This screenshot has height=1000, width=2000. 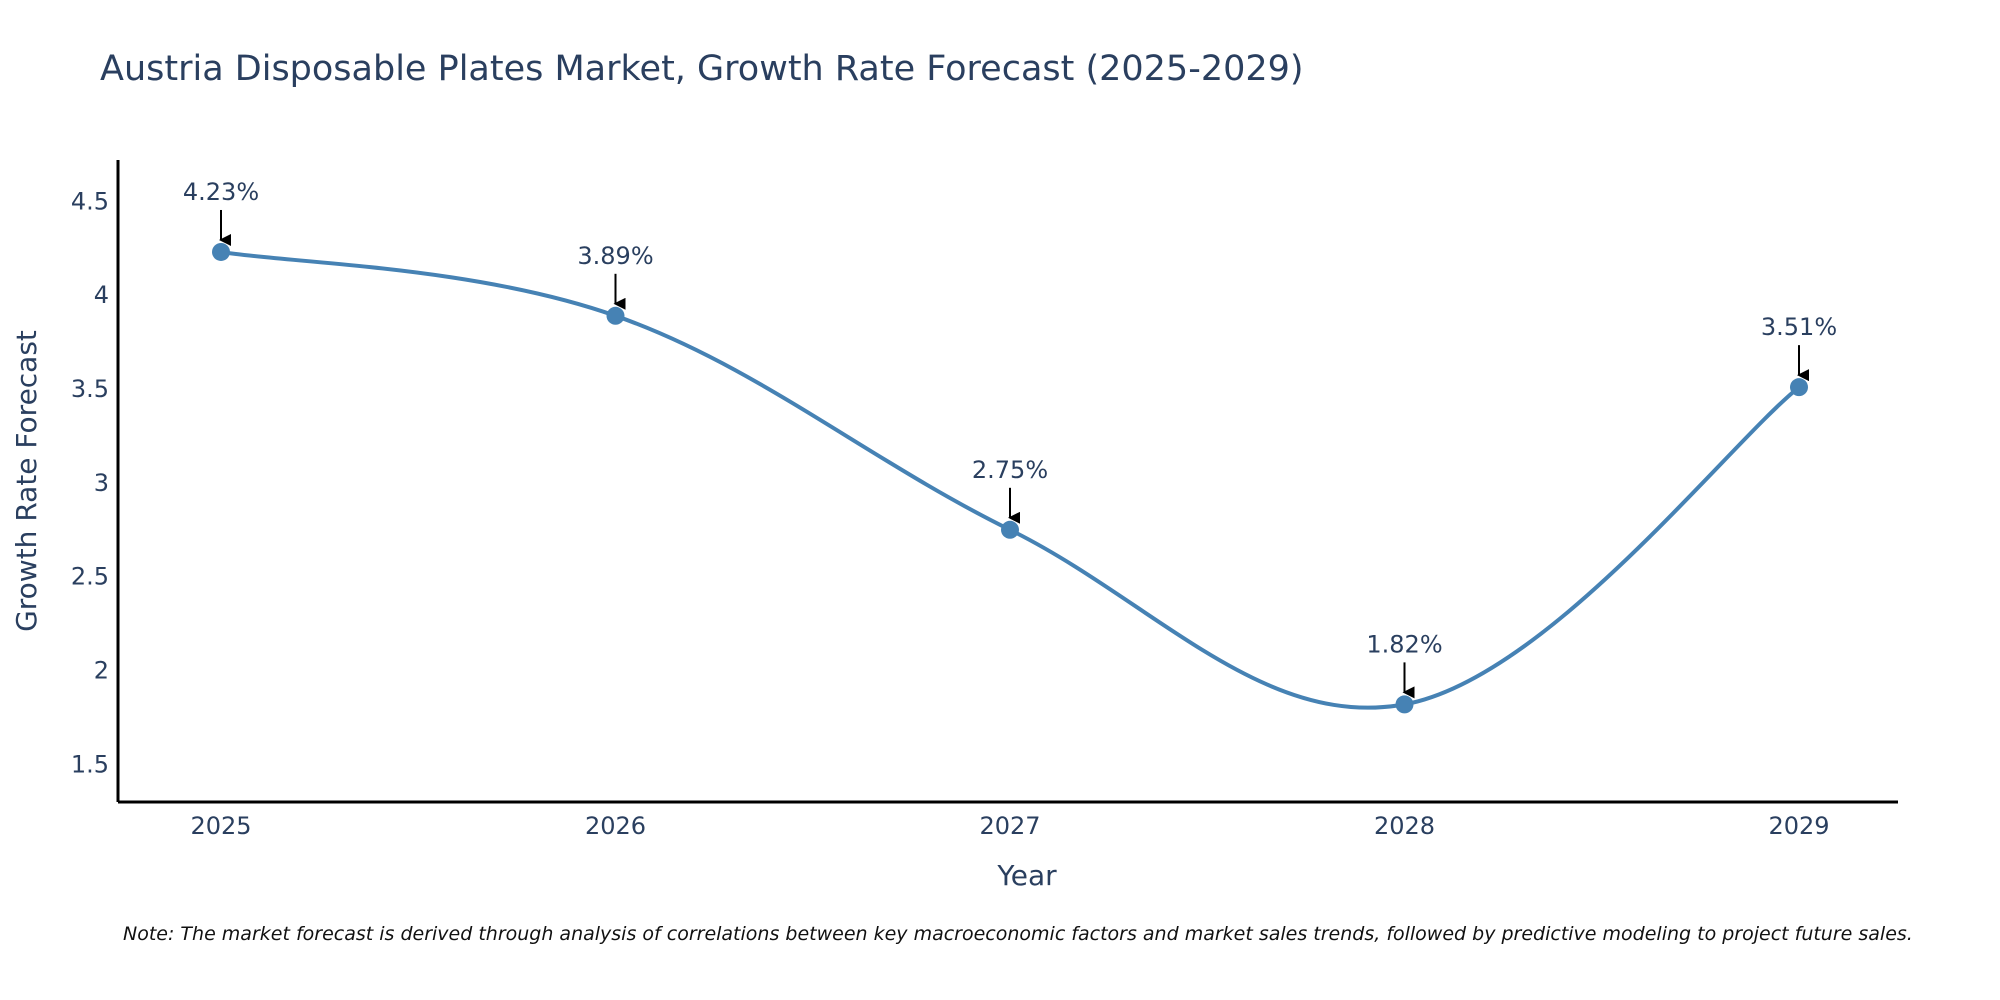 What do you see at coordinates (1010, 470) in the screenshot?
I see `data-label: 2.75%` at bounding box center [1010, 470].